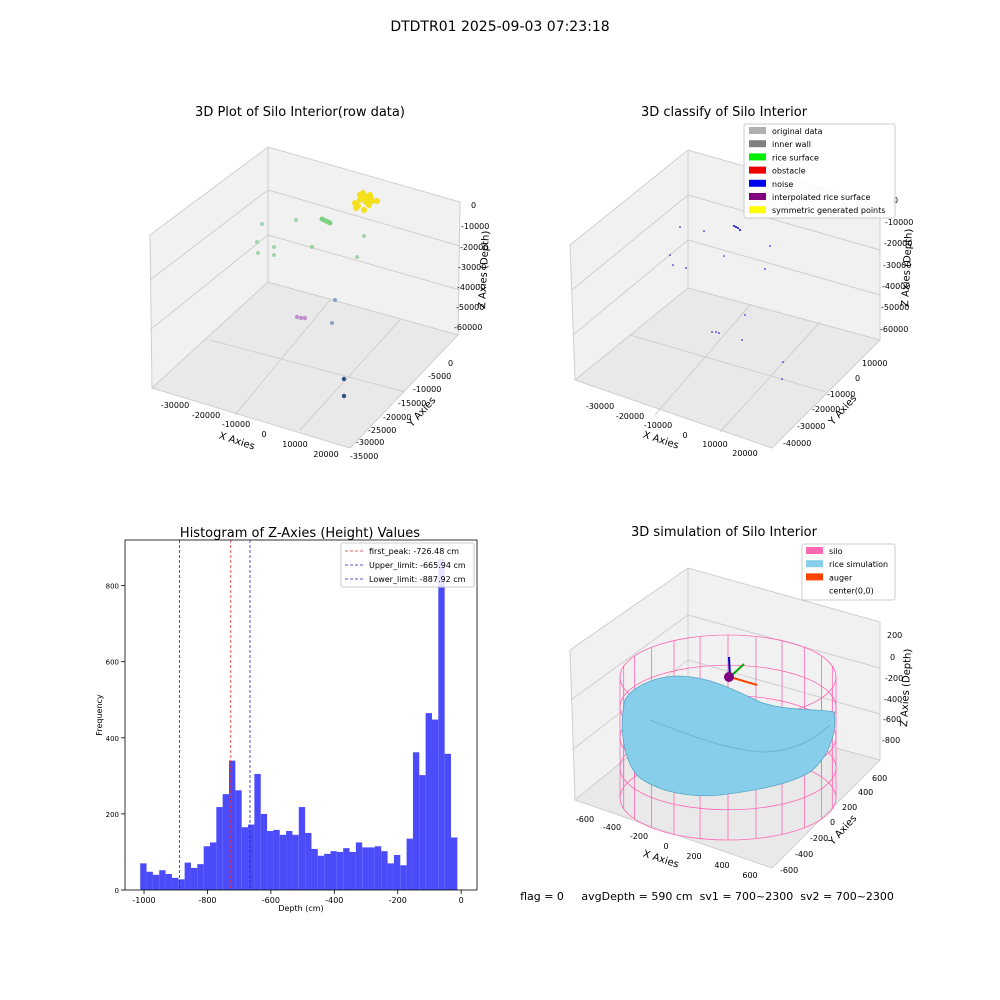 This screenshot has height=1000, width=1000. What do you see at coordinates (858, 564) in the screenshot?
I see `legend-label: rice simulation` at bounding box center [858, 564].